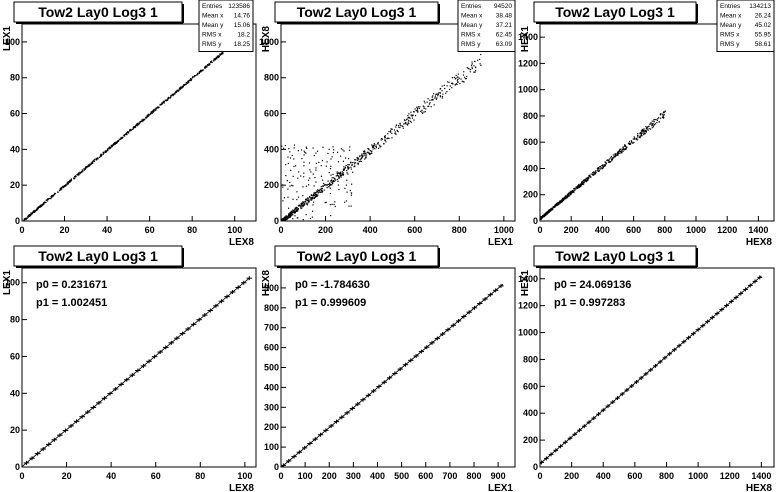  What do you see at coordinates (471, 44) in the screenshot?
I see `stats-label: RMS y` at bounding box center [471, 44].